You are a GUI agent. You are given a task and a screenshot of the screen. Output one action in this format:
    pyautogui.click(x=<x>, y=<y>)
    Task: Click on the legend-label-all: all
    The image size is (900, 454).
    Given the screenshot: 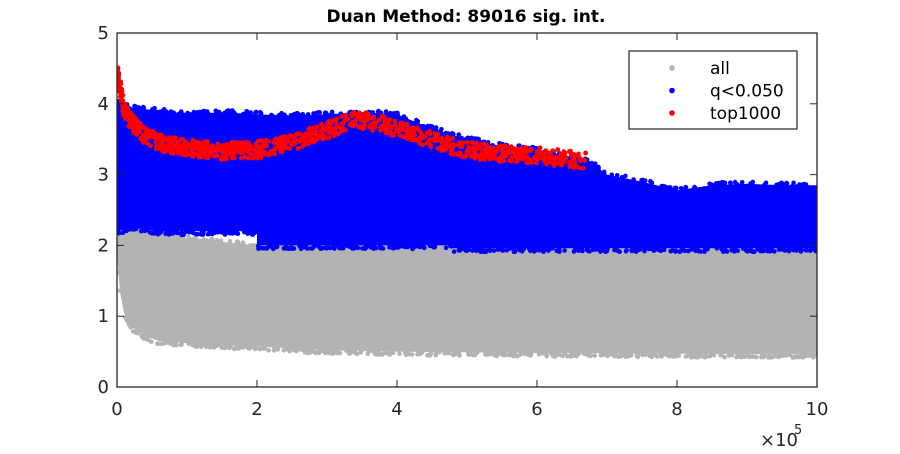 What is the action you would take?
    pyautogui.click(x=720, y=69)
    